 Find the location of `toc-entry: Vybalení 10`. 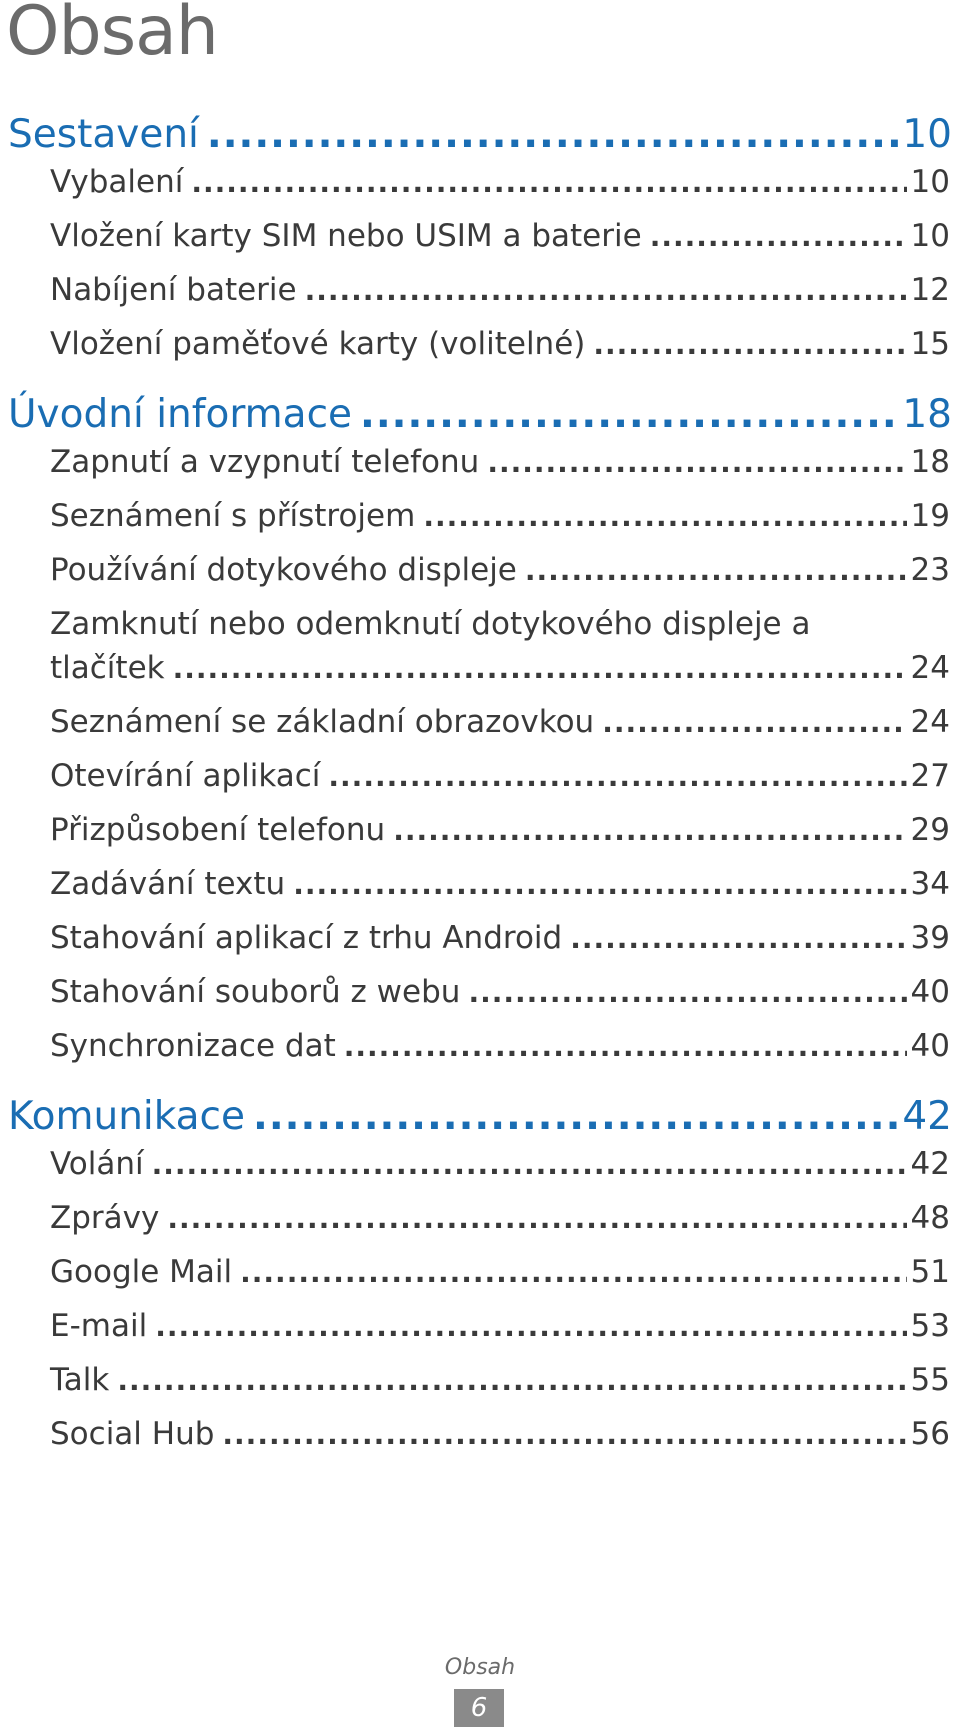

toc-entry: Vybalení 10 is located at coordinates (480, 191).